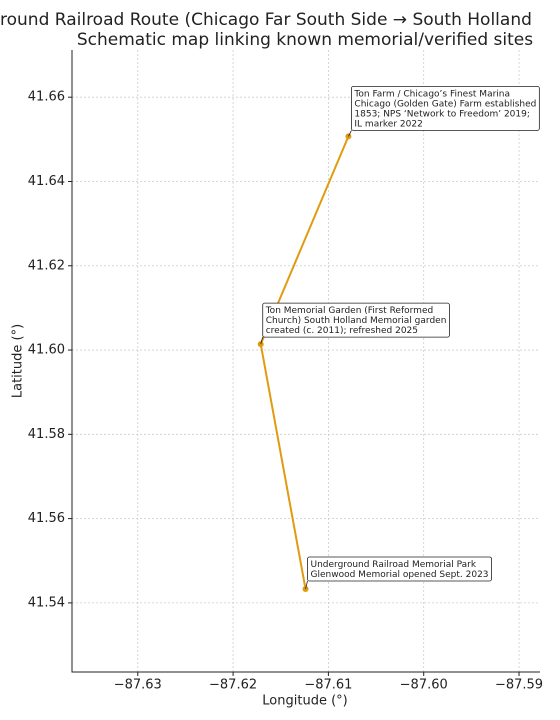 The width and height of the screenshot is (560, 720). I want to click on y-tick-label: 41.64, so click(46, 181).